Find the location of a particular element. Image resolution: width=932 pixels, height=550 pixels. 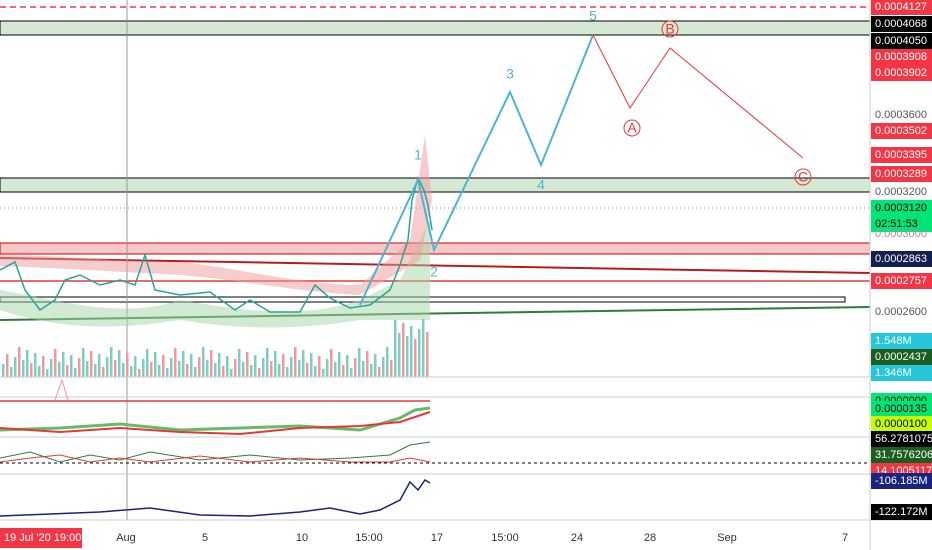

time-label: 5 is located at coordinates (205, 538).